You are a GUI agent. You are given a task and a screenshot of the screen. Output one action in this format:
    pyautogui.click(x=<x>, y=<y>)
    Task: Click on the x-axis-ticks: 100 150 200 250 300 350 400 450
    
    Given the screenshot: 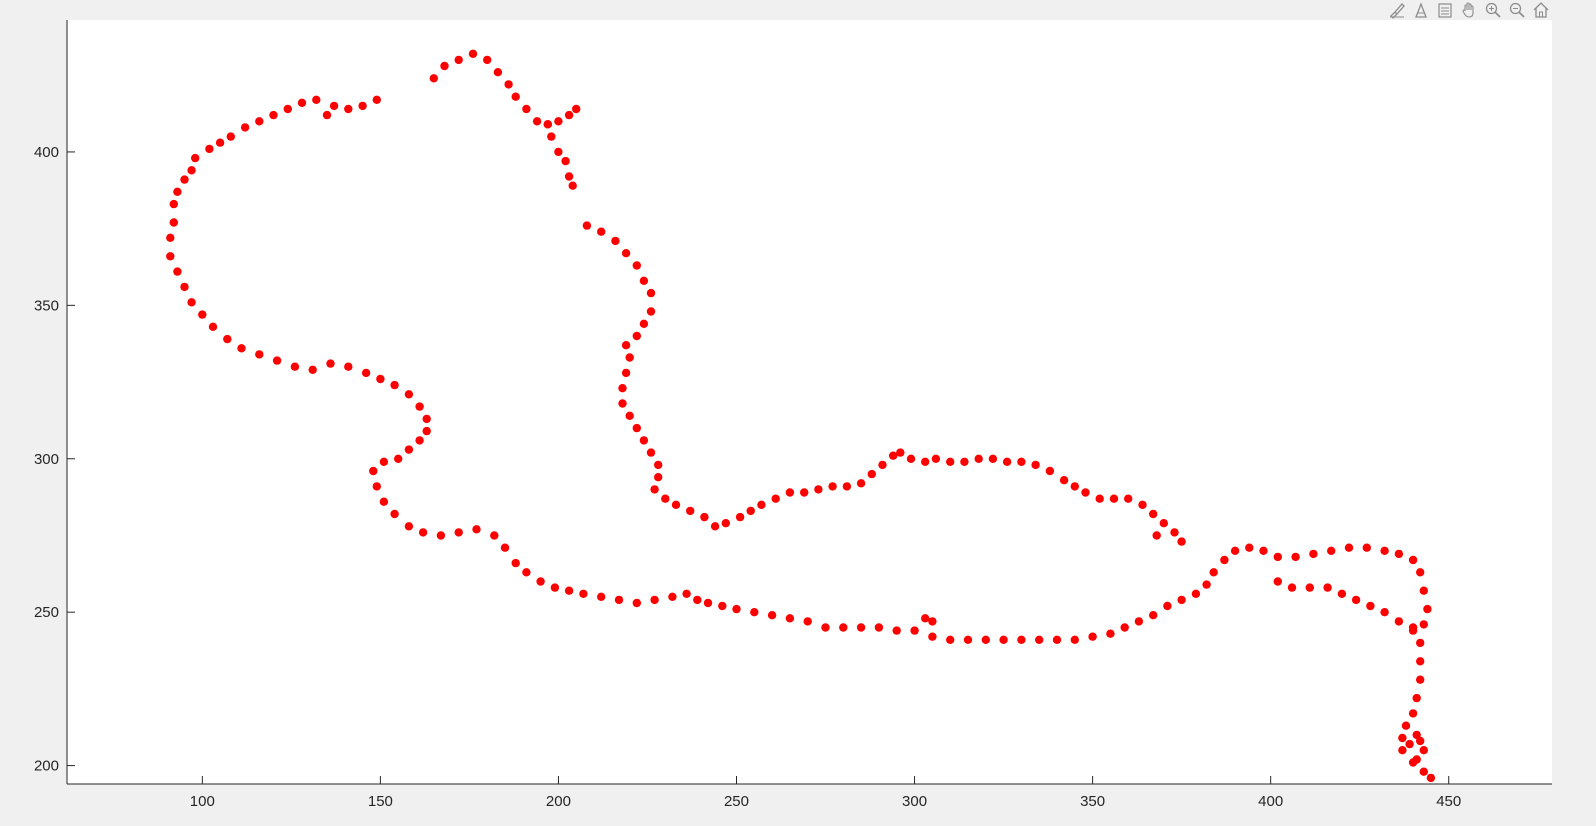 What is the action you would take?
    pyautogui.click(x=825, y=793)
    